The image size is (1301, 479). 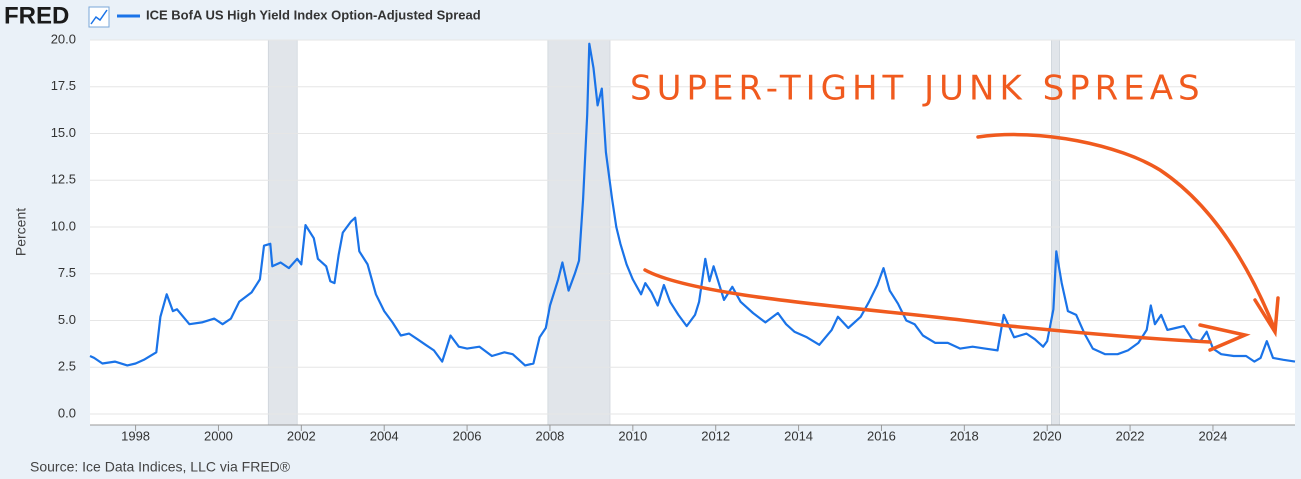 I want to click on brand-icon-line, so click(x=99, y=17).